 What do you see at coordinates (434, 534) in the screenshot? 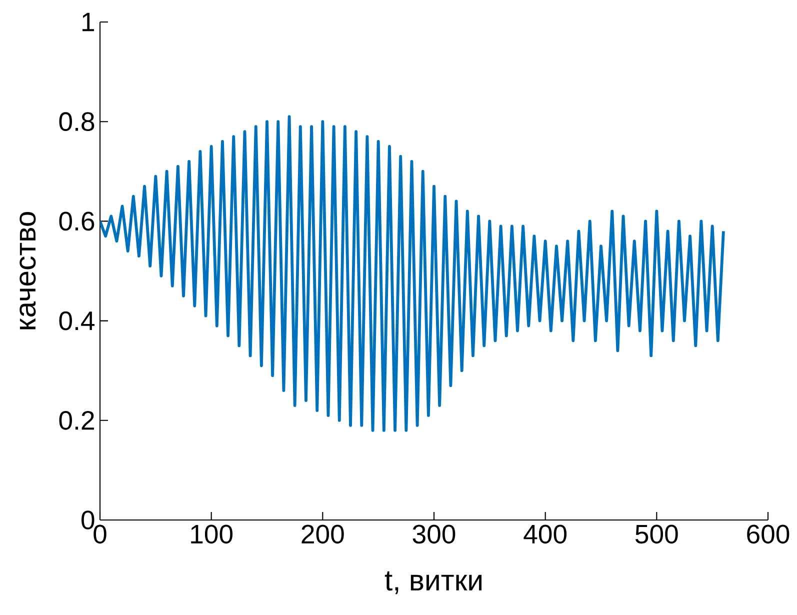
I see `x-tick-label: 300` at bounding box center [434, 534].